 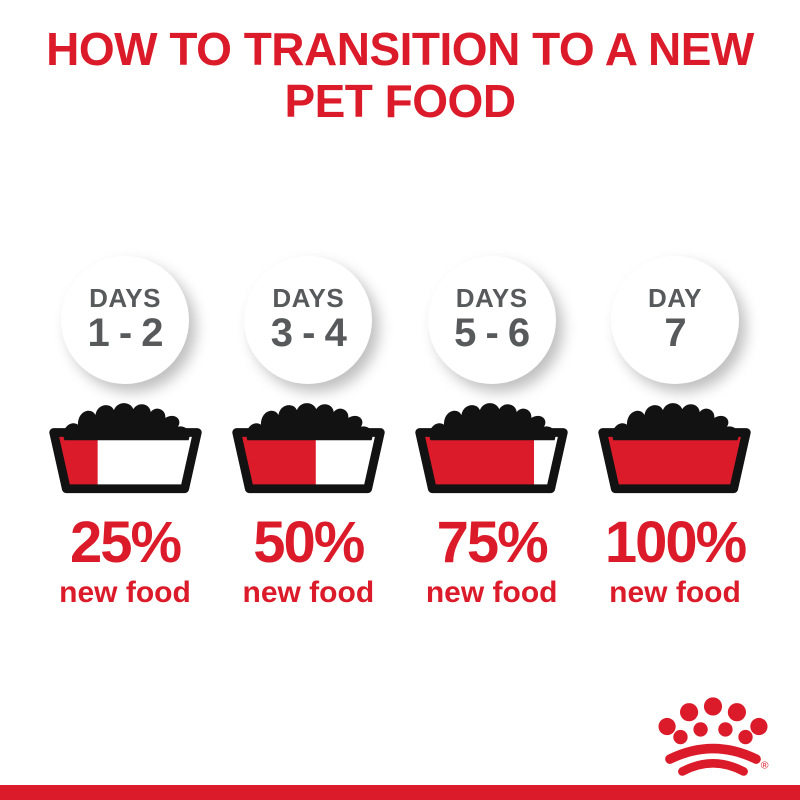 I want to click on day-label: DAY, so click(x=674, y=298).